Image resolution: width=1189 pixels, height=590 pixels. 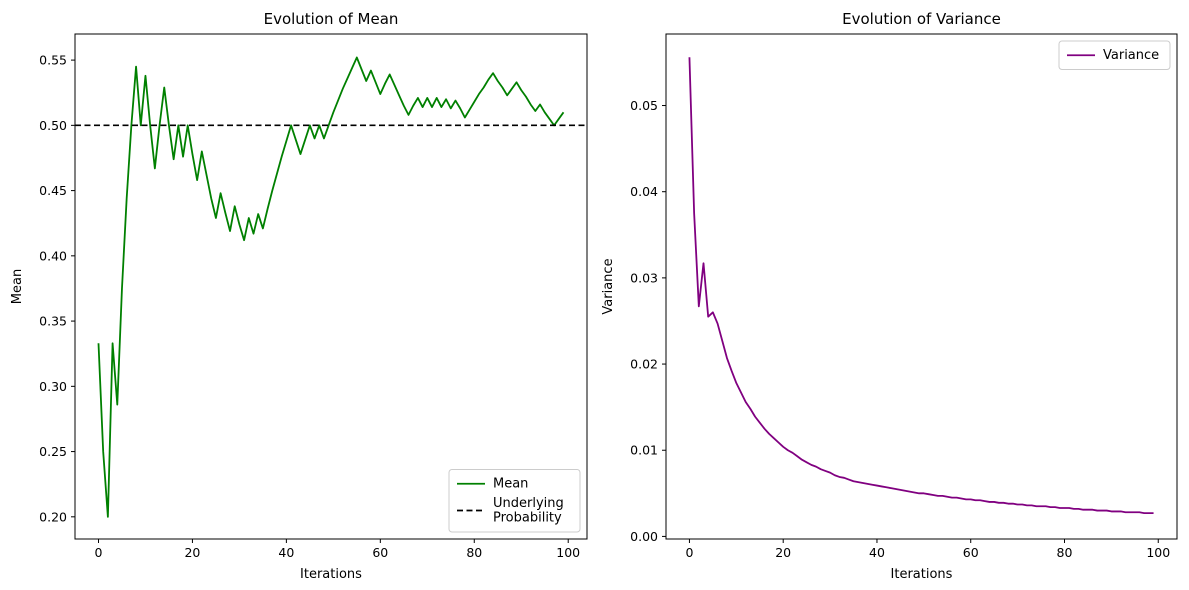 What do you see at coordinates (644, 450) in the screenshot?
I see `y-tick-label: 0.01` at bounding box center [644, 450].